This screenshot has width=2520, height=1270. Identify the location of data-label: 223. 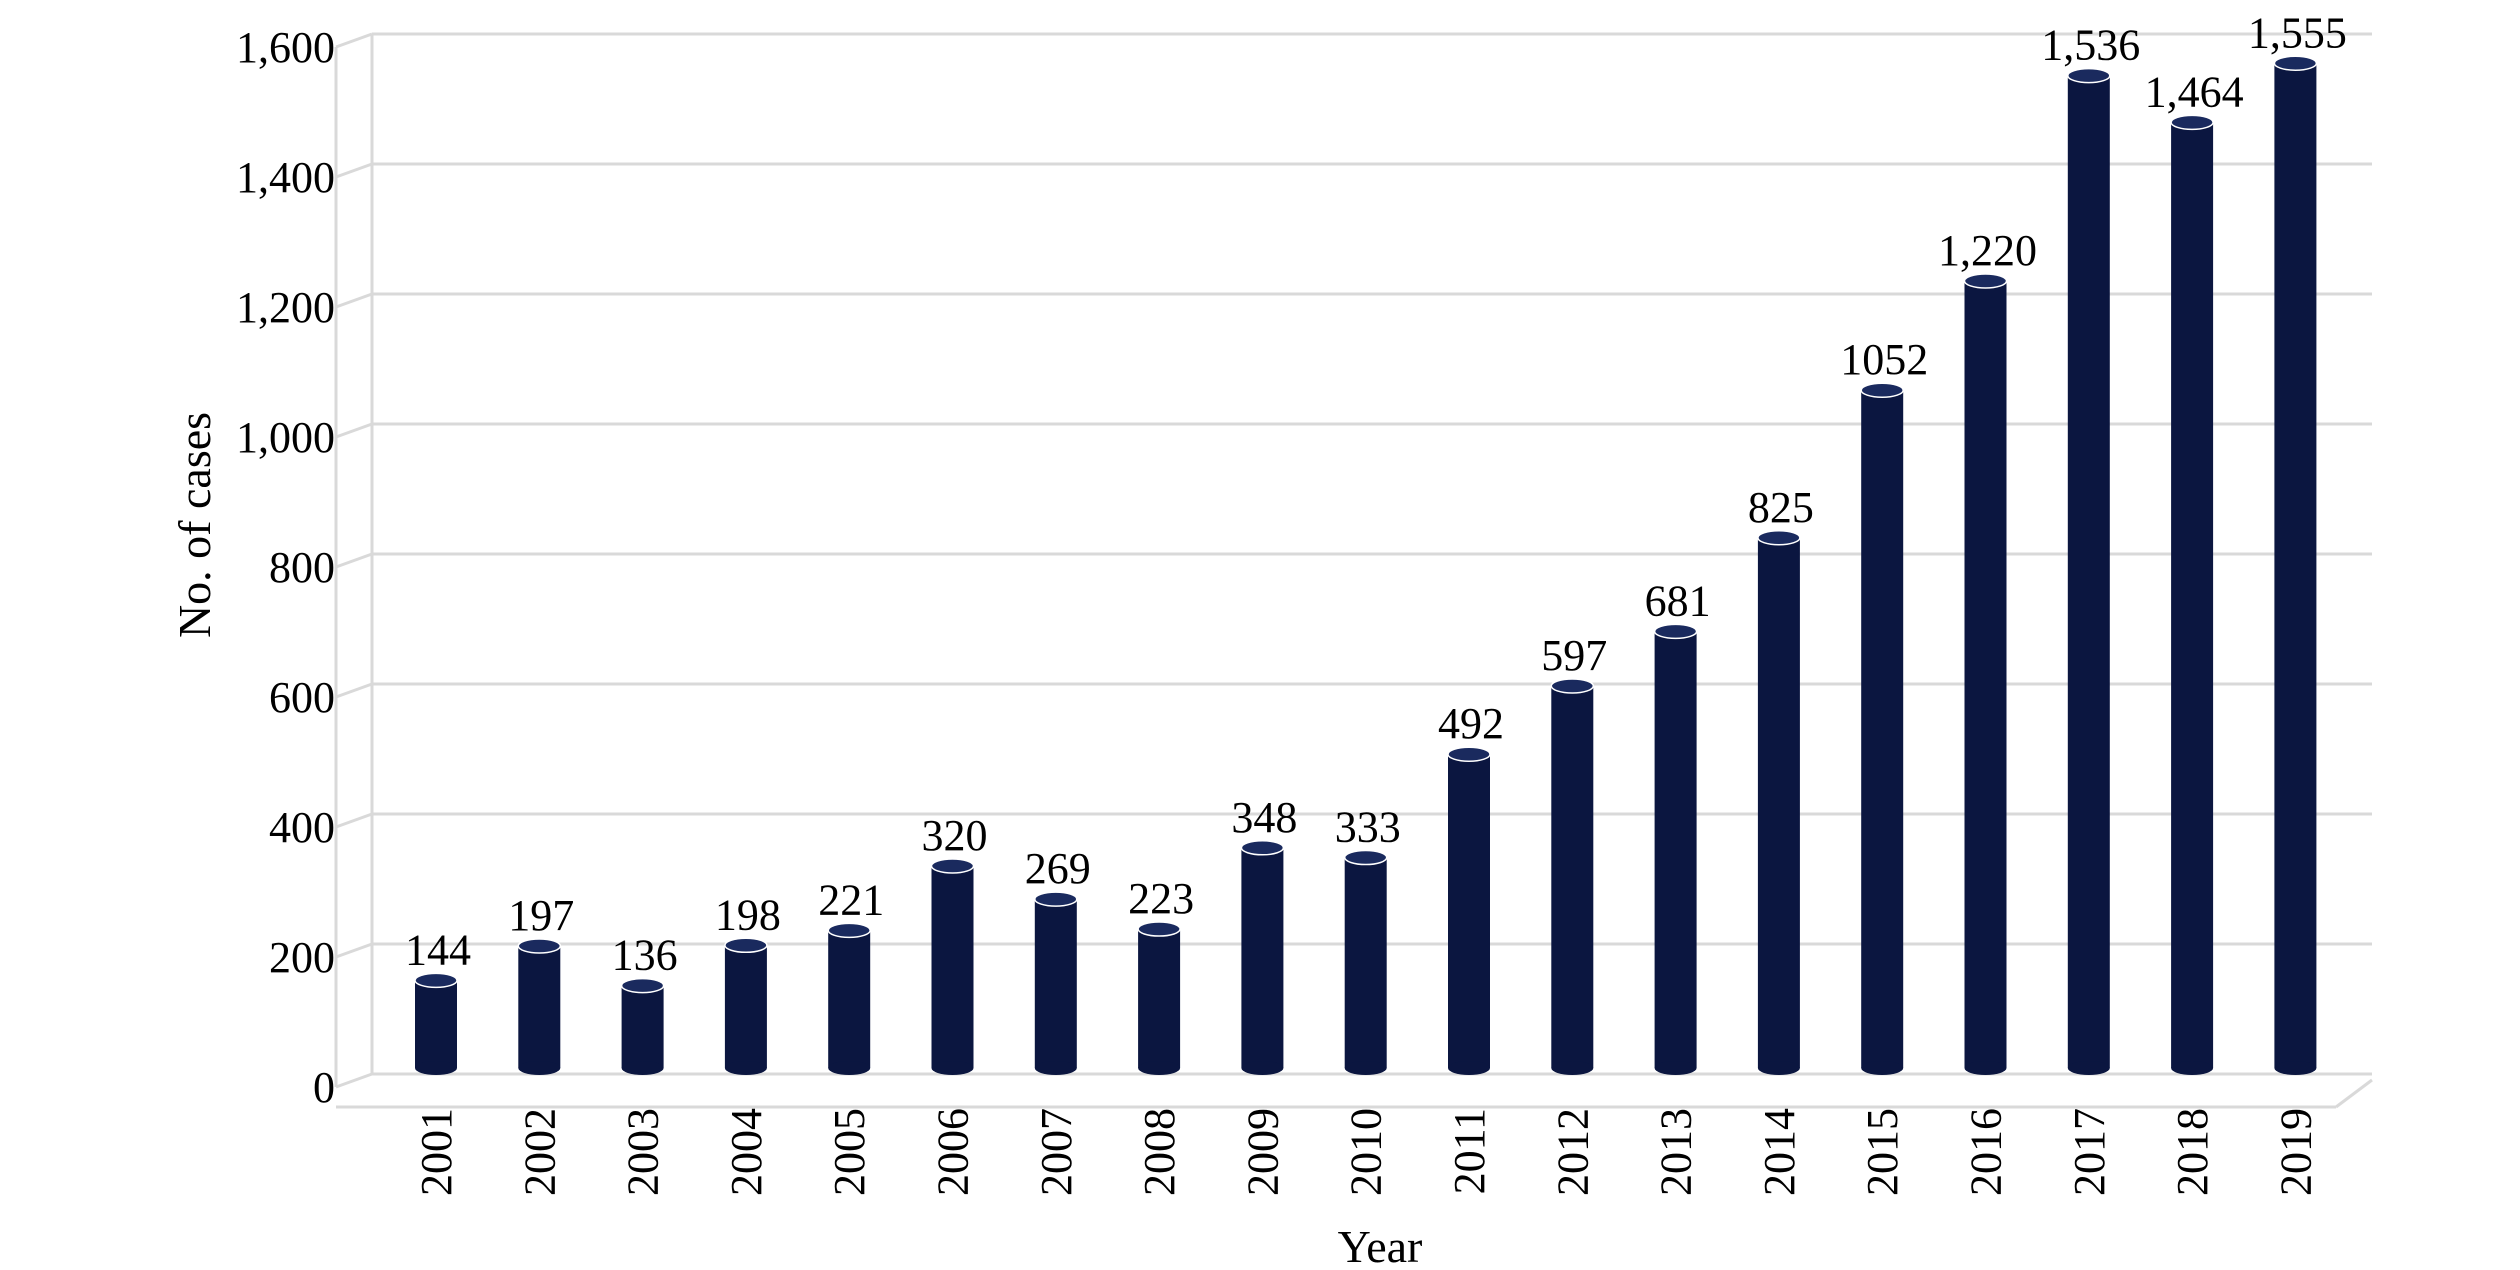
(1161, 898).